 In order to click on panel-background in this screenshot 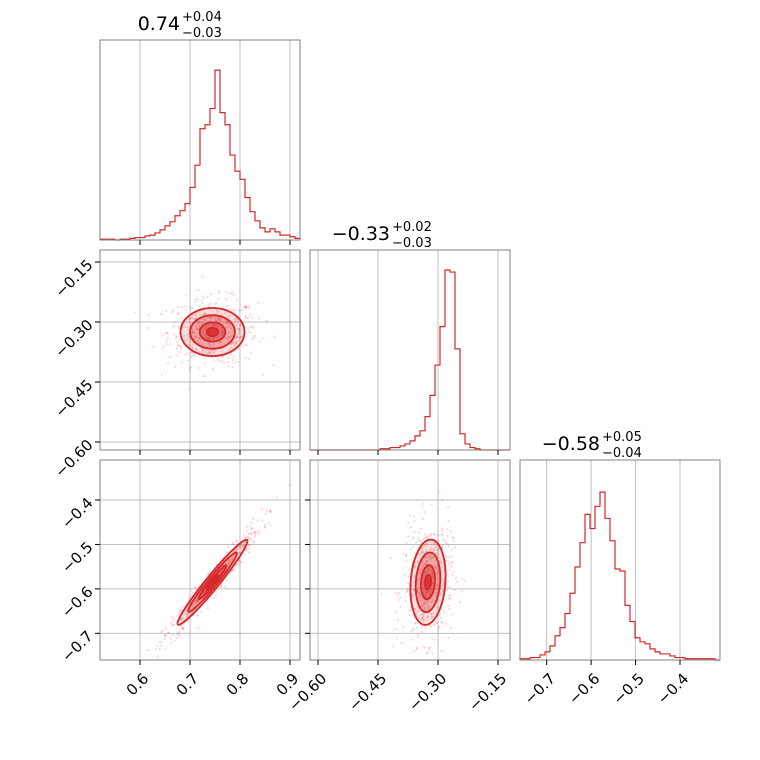, I will do `click(620, 560)`.